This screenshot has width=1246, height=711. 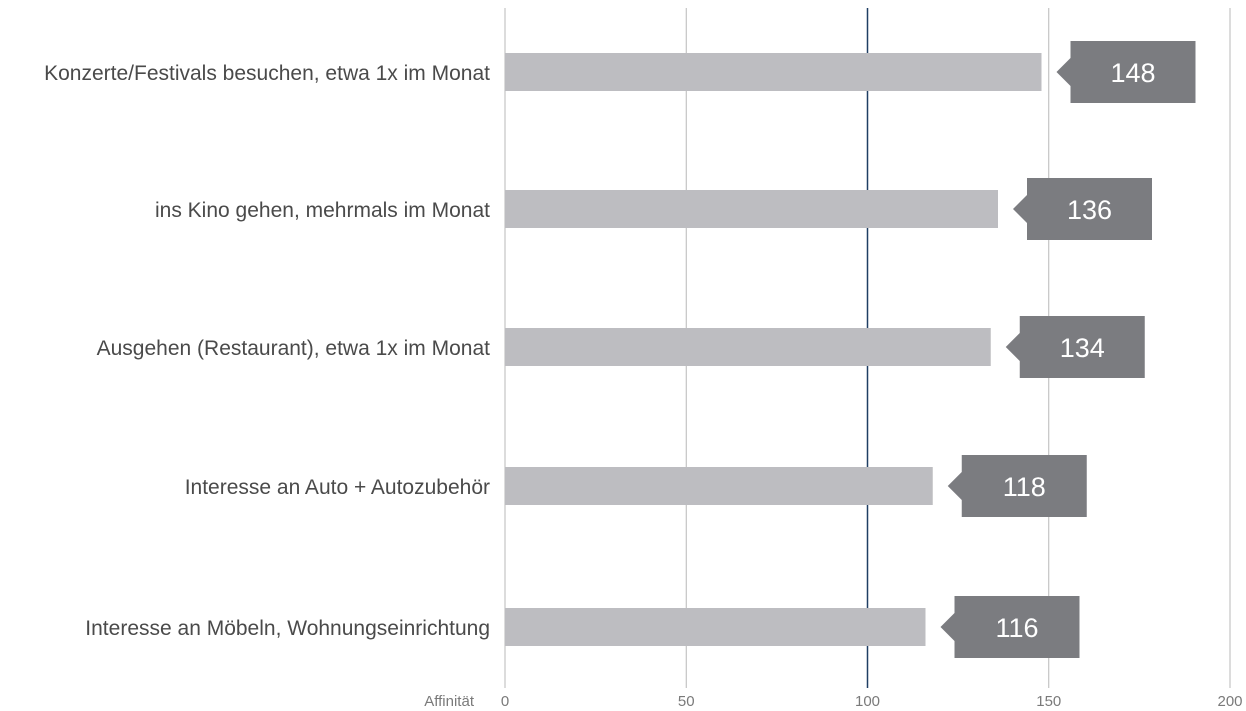 I want to click on category-label: Ausgehen (Restaurant), etwa 1x im Monat, so click(x=294, y=348).